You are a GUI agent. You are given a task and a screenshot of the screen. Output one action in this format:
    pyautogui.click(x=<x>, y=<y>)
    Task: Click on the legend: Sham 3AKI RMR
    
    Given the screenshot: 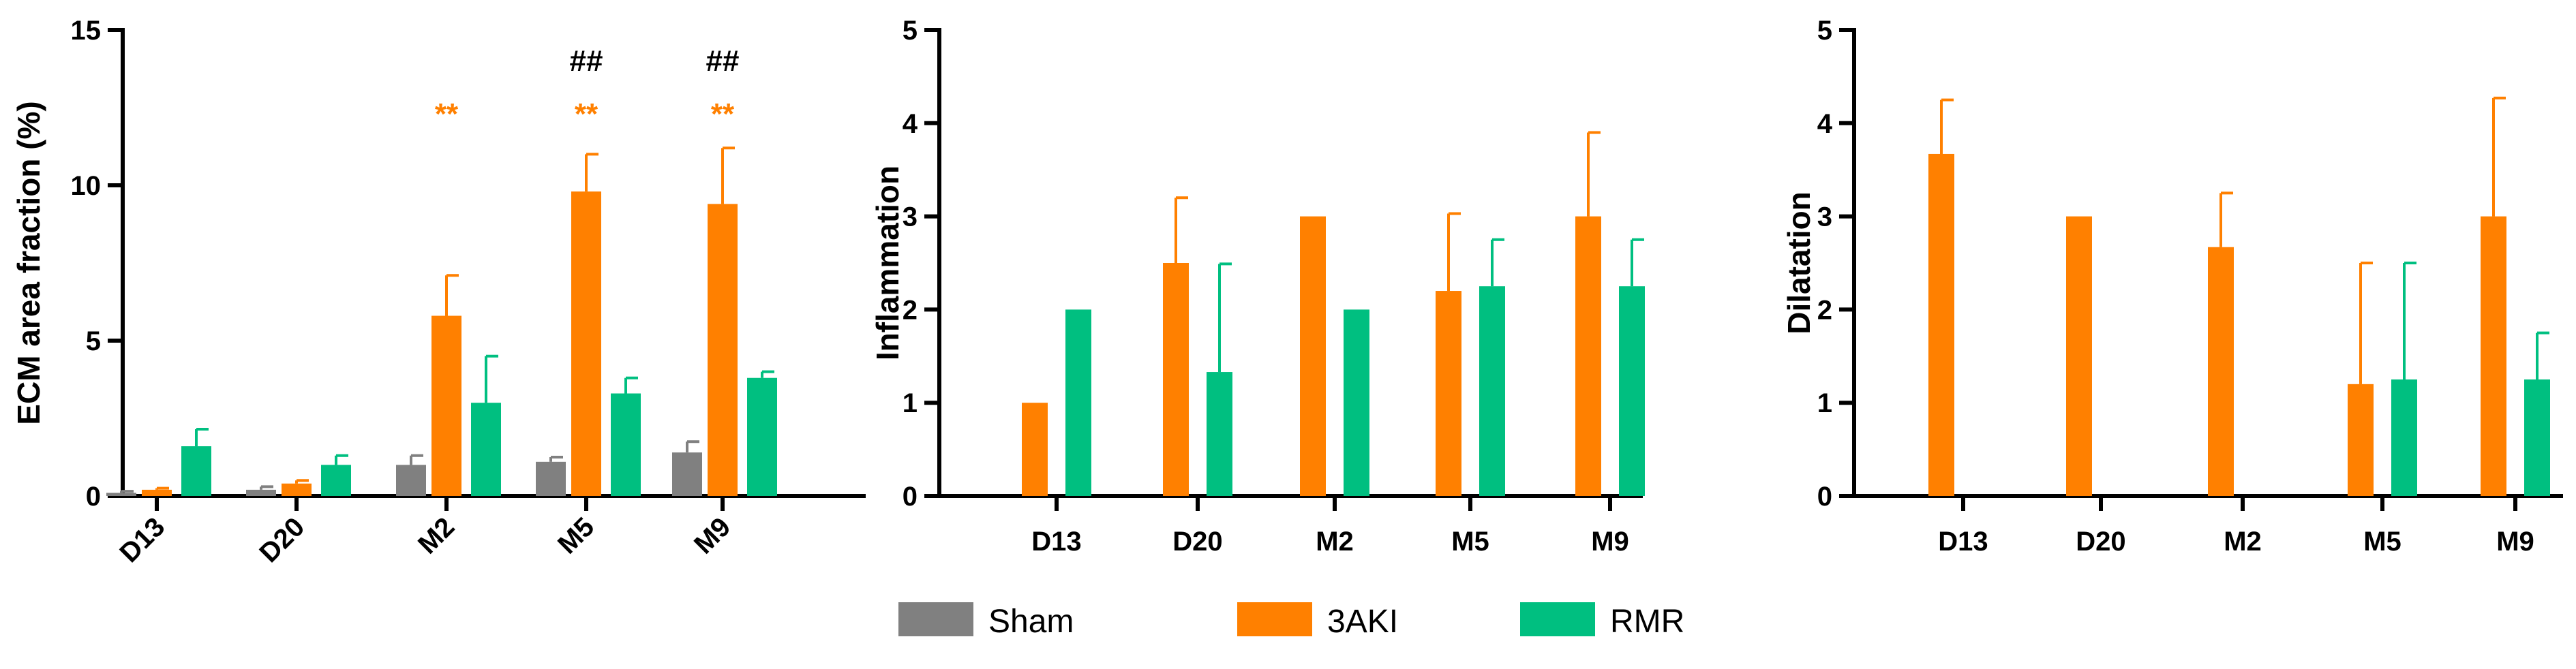 What is the action you would take?
    pyautogui.click(x=1291, y=621)
    